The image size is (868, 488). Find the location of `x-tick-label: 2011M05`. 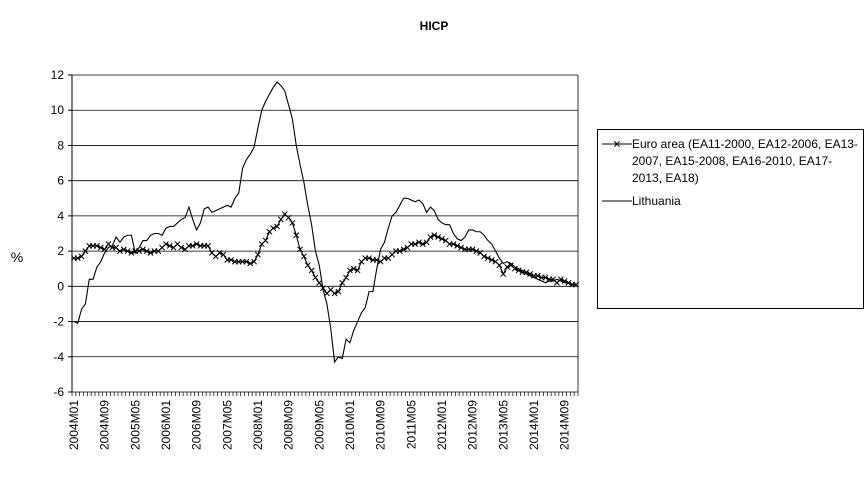

x-tick-label: 2011M05 is located at coordinates (411, 424).